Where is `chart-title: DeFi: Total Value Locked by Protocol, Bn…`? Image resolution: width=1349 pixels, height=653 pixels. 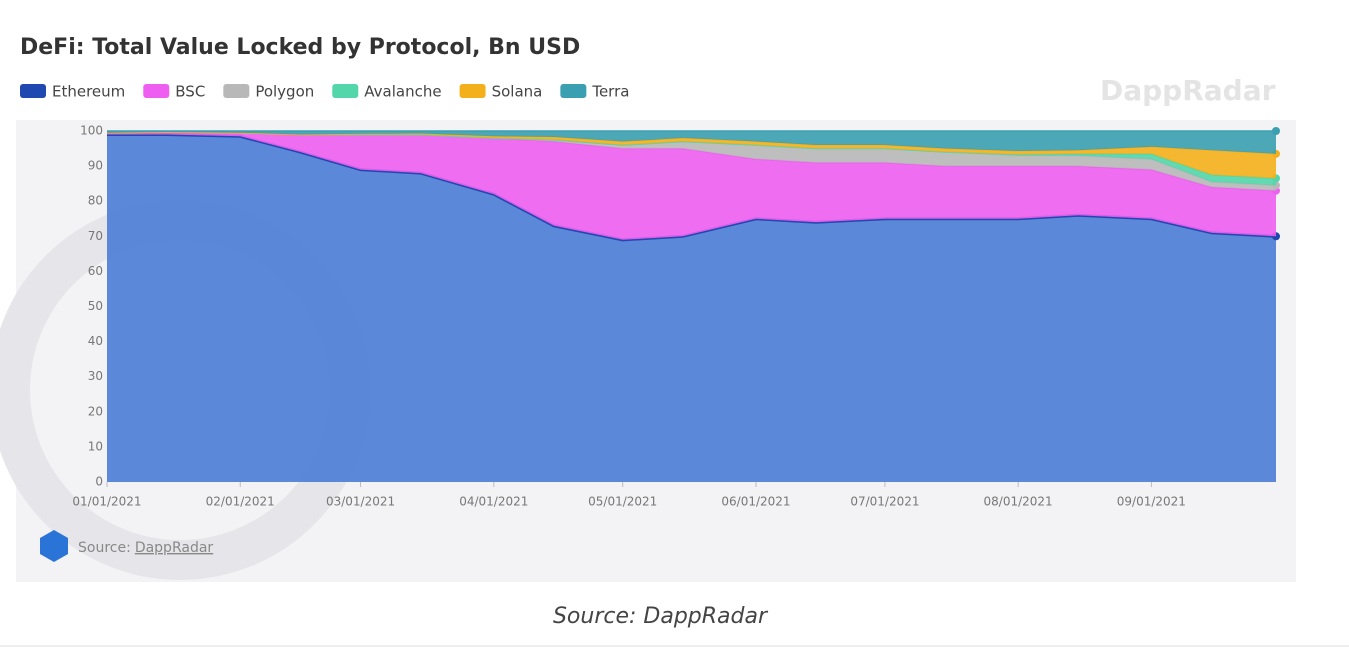
chart-title: DeFi: Total Value Locked by Protocol, Bn… is located at coordinates (300, 47).